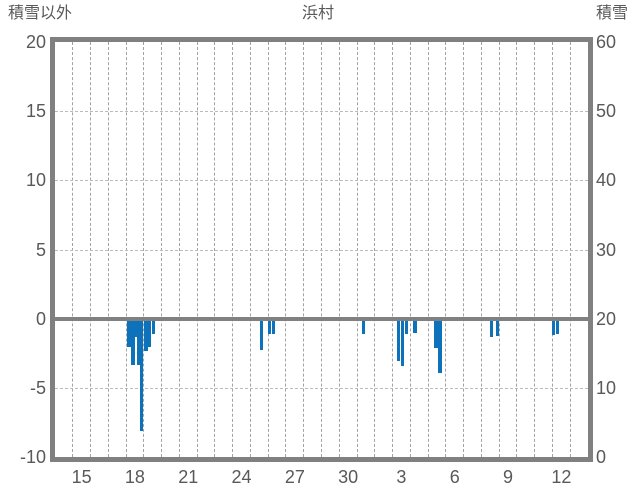 The width and height of the screenshot is (636, 501). What do you see at coordinates (348, 477) in the screenshot?
I see `x-tick-label: 30` at bounding box center [348, 477].